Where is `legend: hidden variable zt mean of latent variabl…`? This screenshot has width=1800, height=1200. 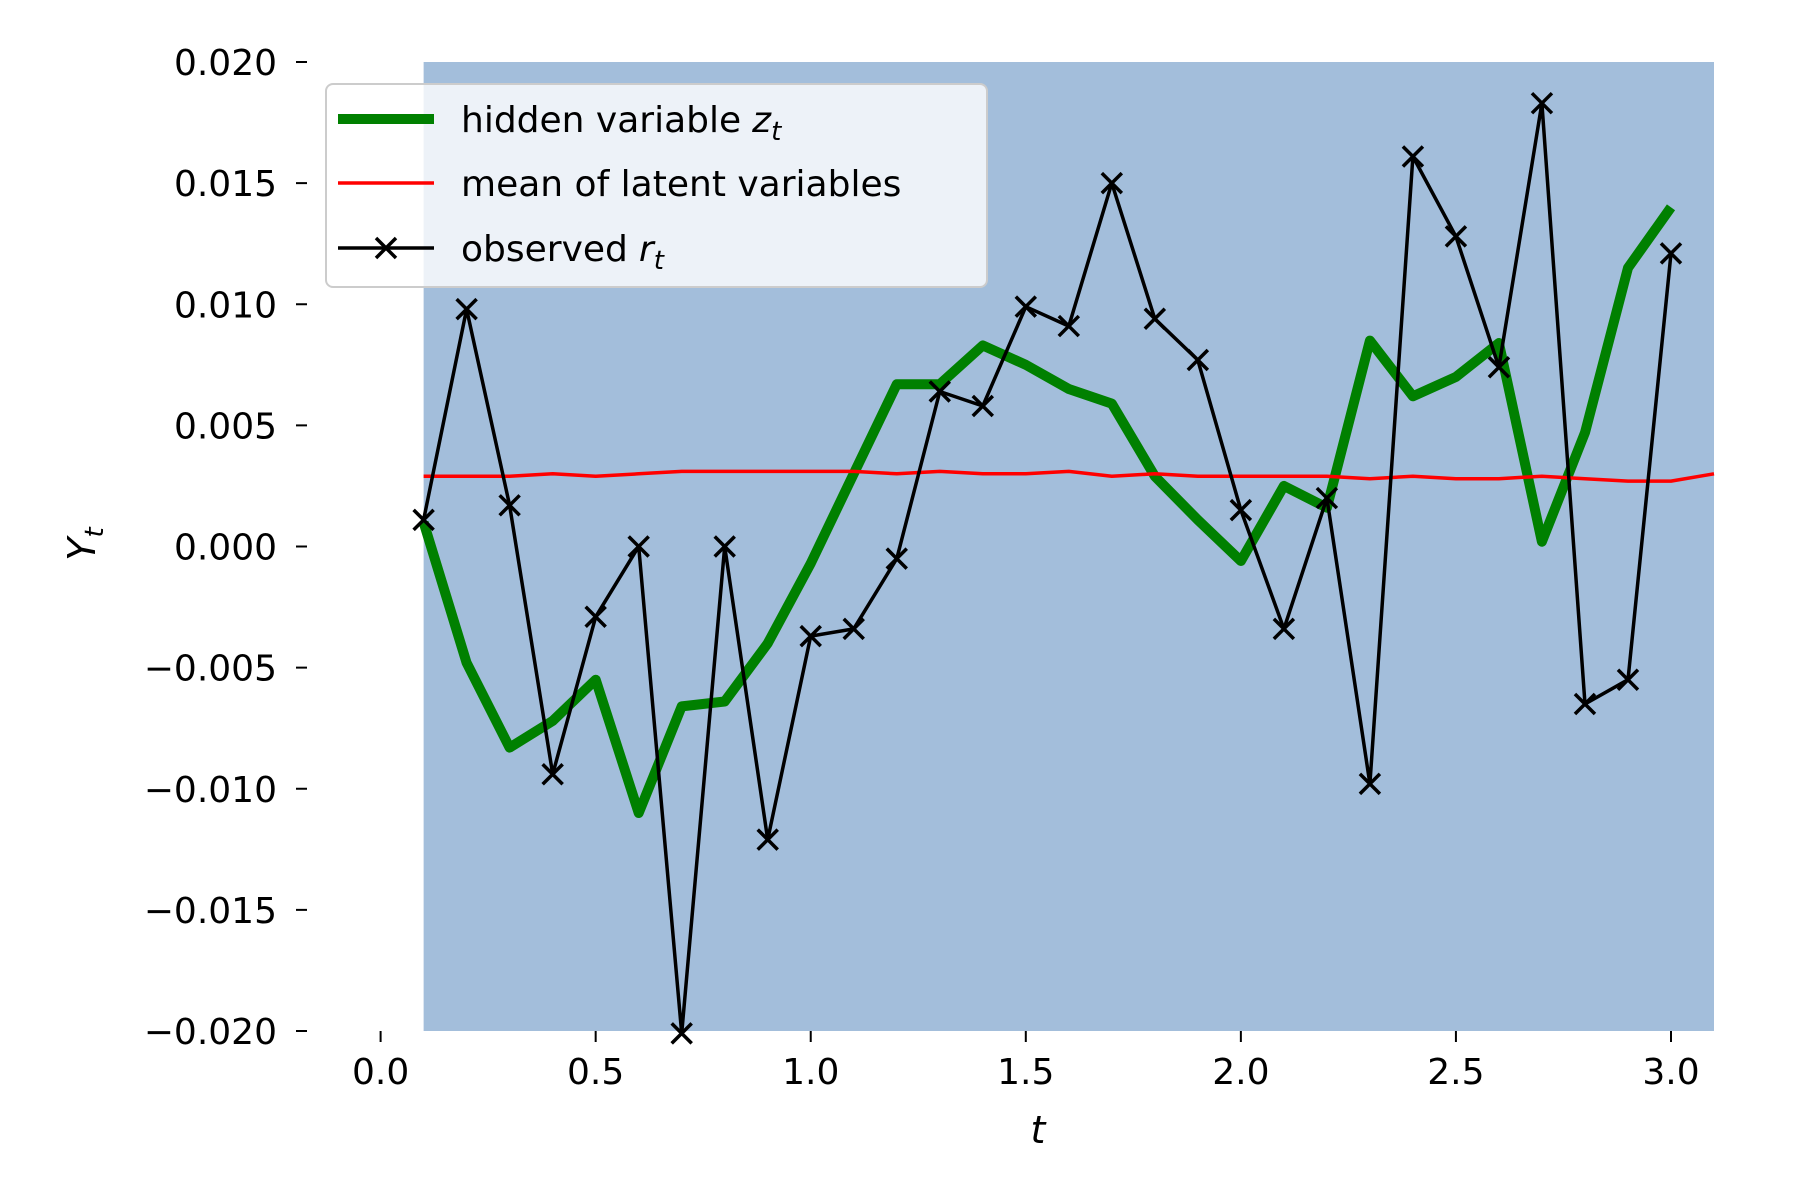 legend: hidden variable zt mean of latent variabl… is located at coordinates (656, 185).